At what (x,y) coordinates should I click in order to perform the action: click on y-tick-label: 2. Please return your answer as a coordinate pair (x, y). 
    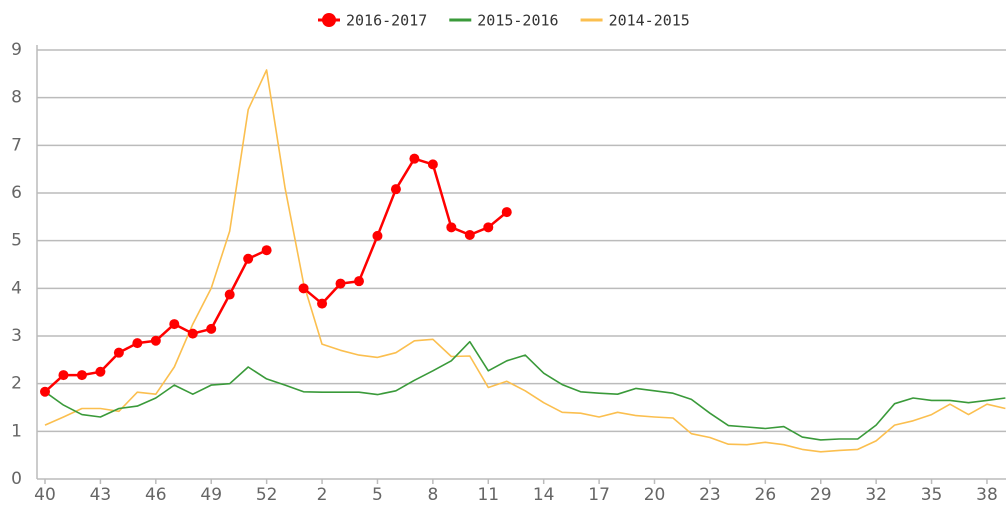
    Looking at the image, I should click on (16, 384).